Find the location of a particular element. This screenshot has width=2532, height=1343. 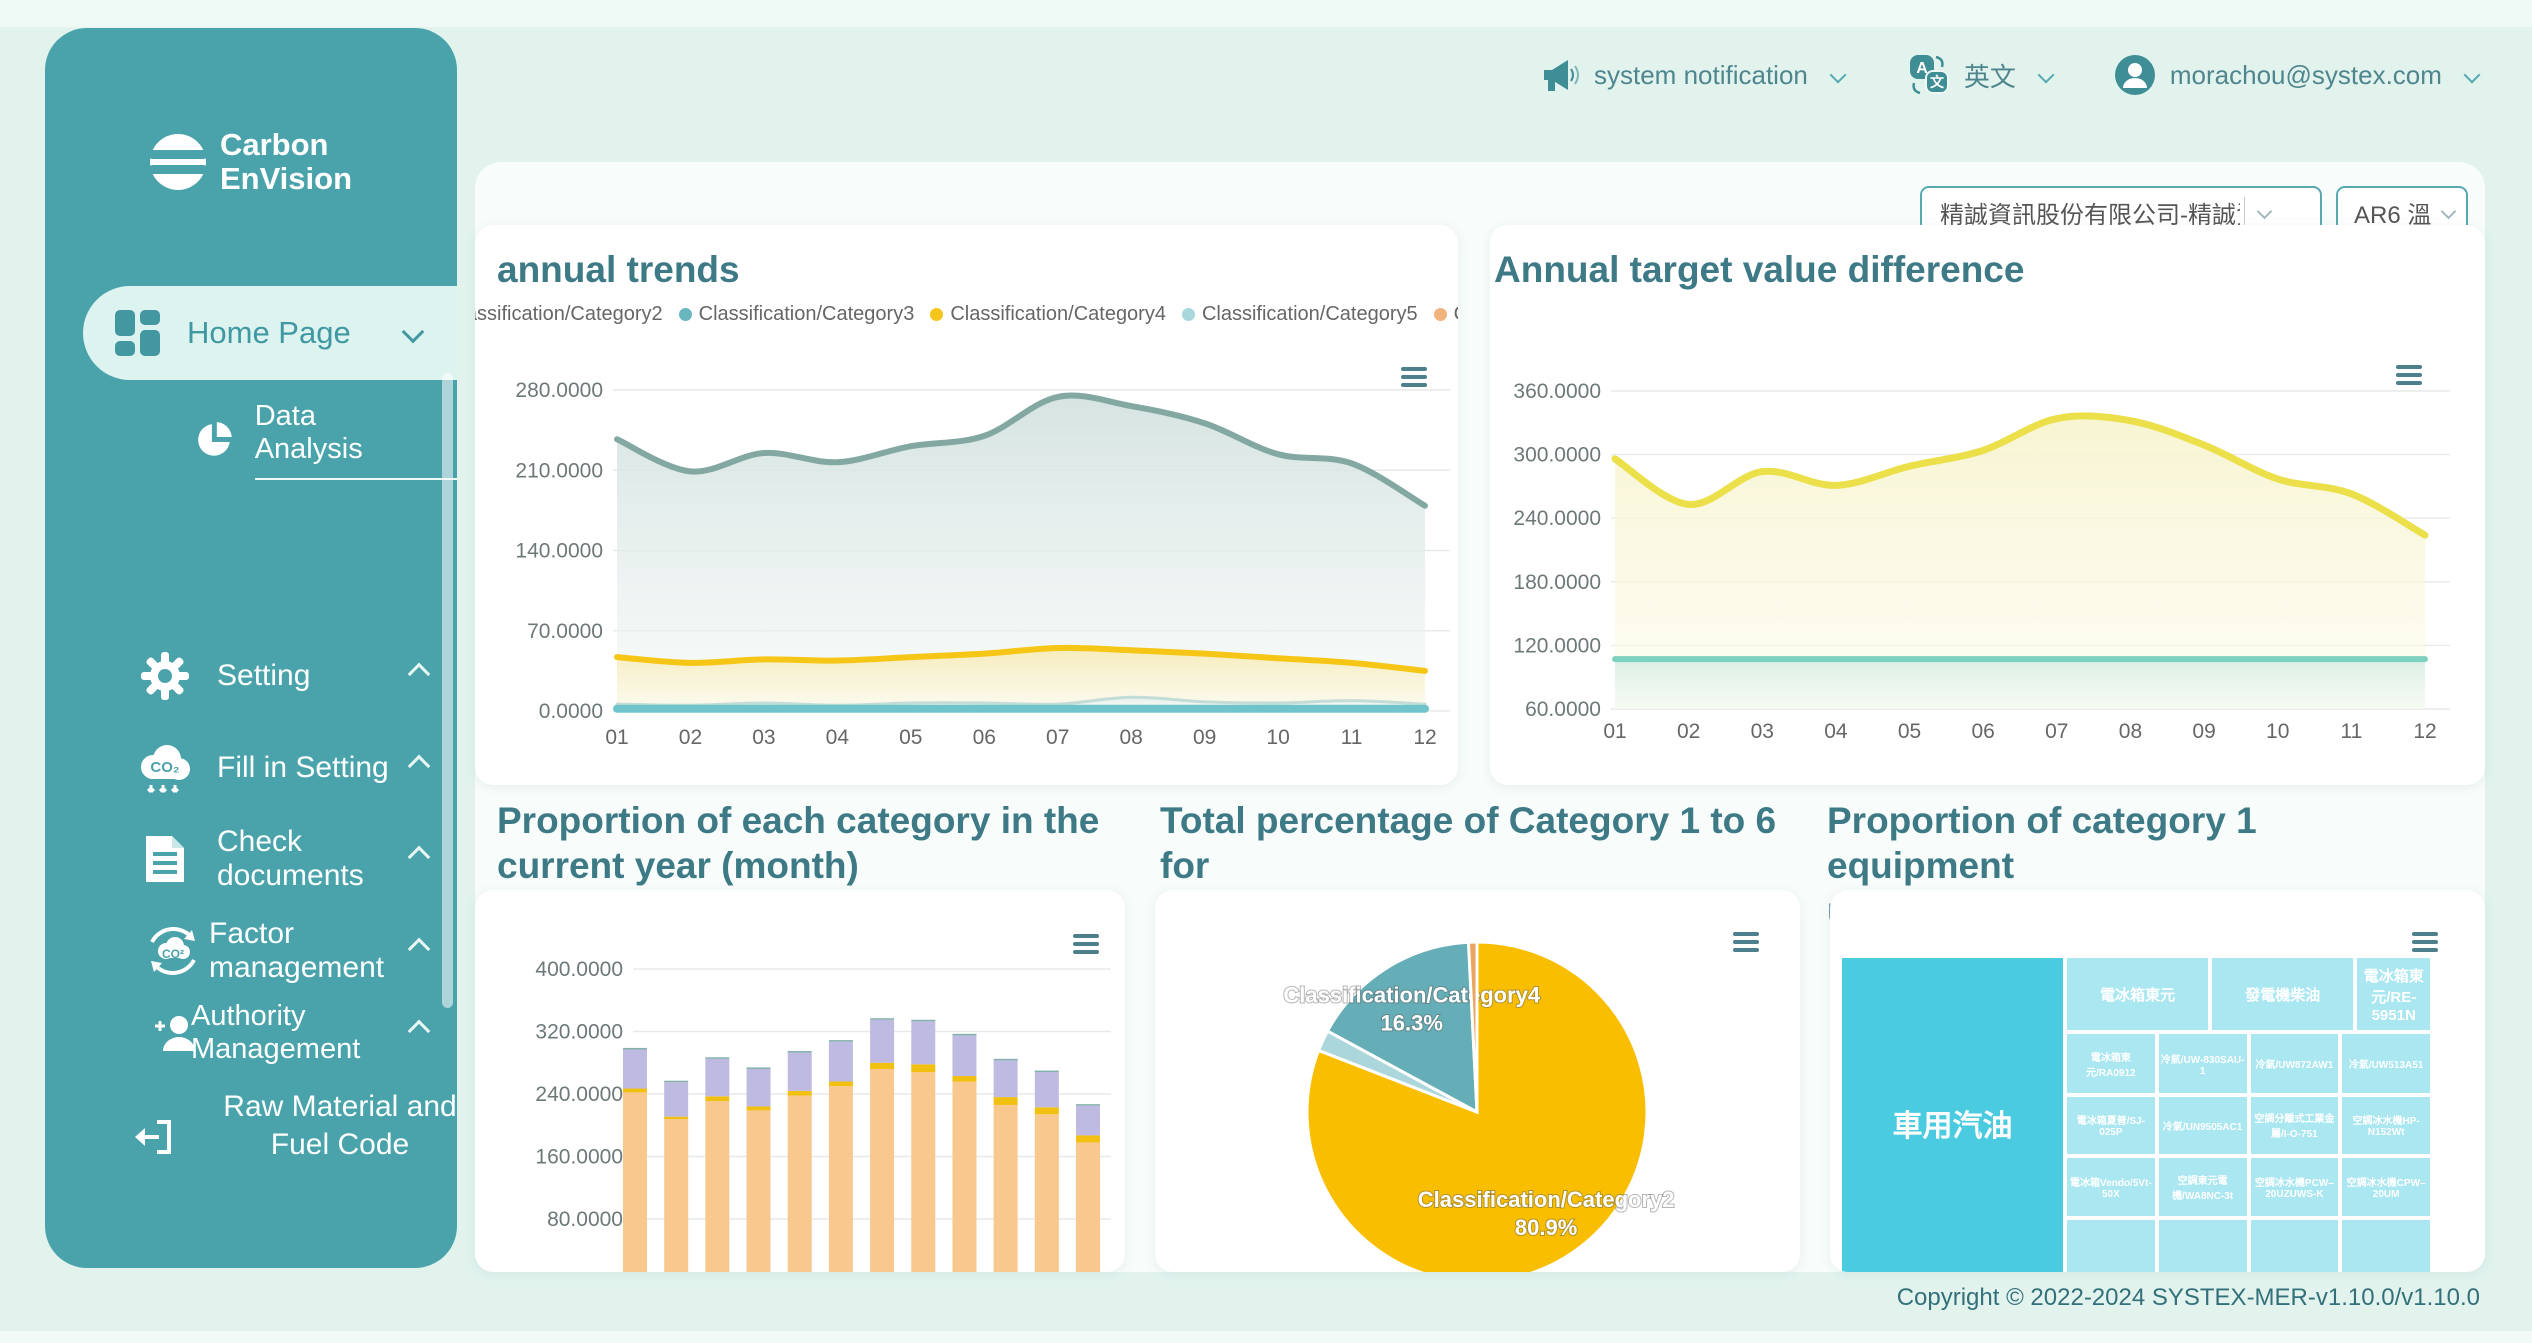

legend-item: Classification/Category4 is located at coordinates (1048, 314).